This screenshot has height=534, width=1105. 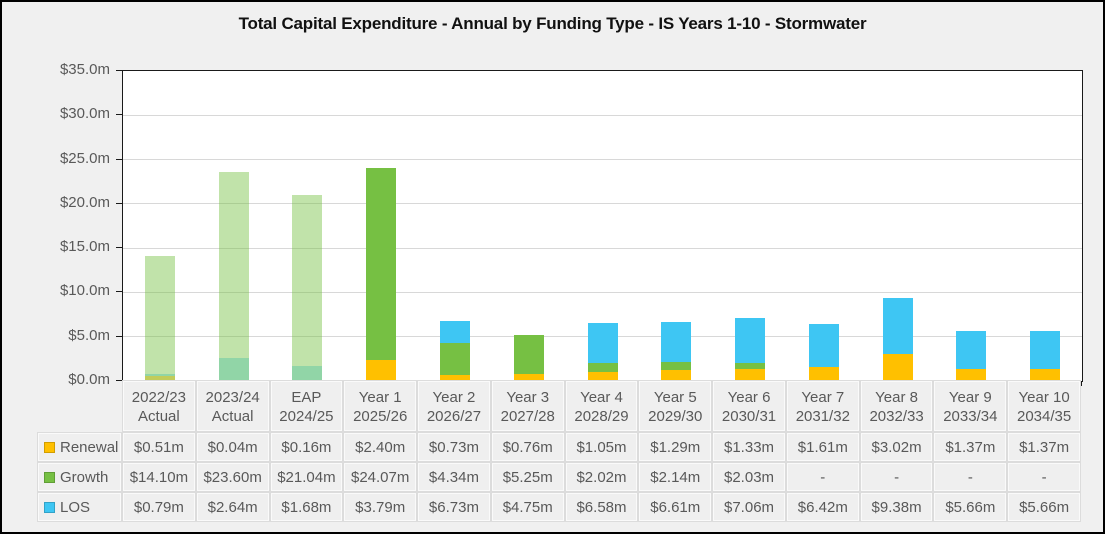 I want to click on table-value-cell: $9.38m, so click(x=896, y=507).